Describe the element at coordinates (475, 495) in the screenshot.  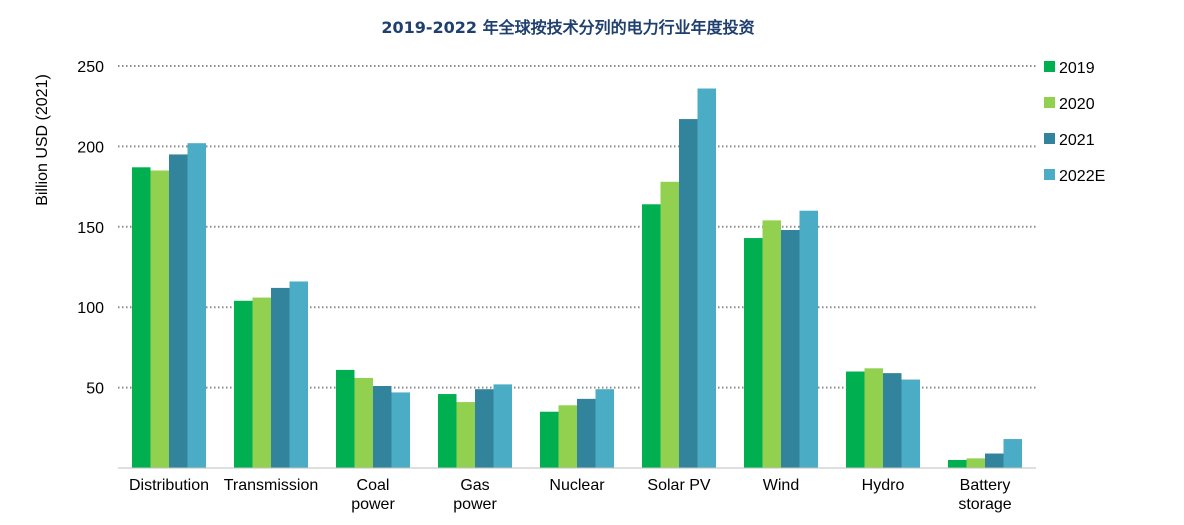
I see `x-category-label: Gas power` at that location.